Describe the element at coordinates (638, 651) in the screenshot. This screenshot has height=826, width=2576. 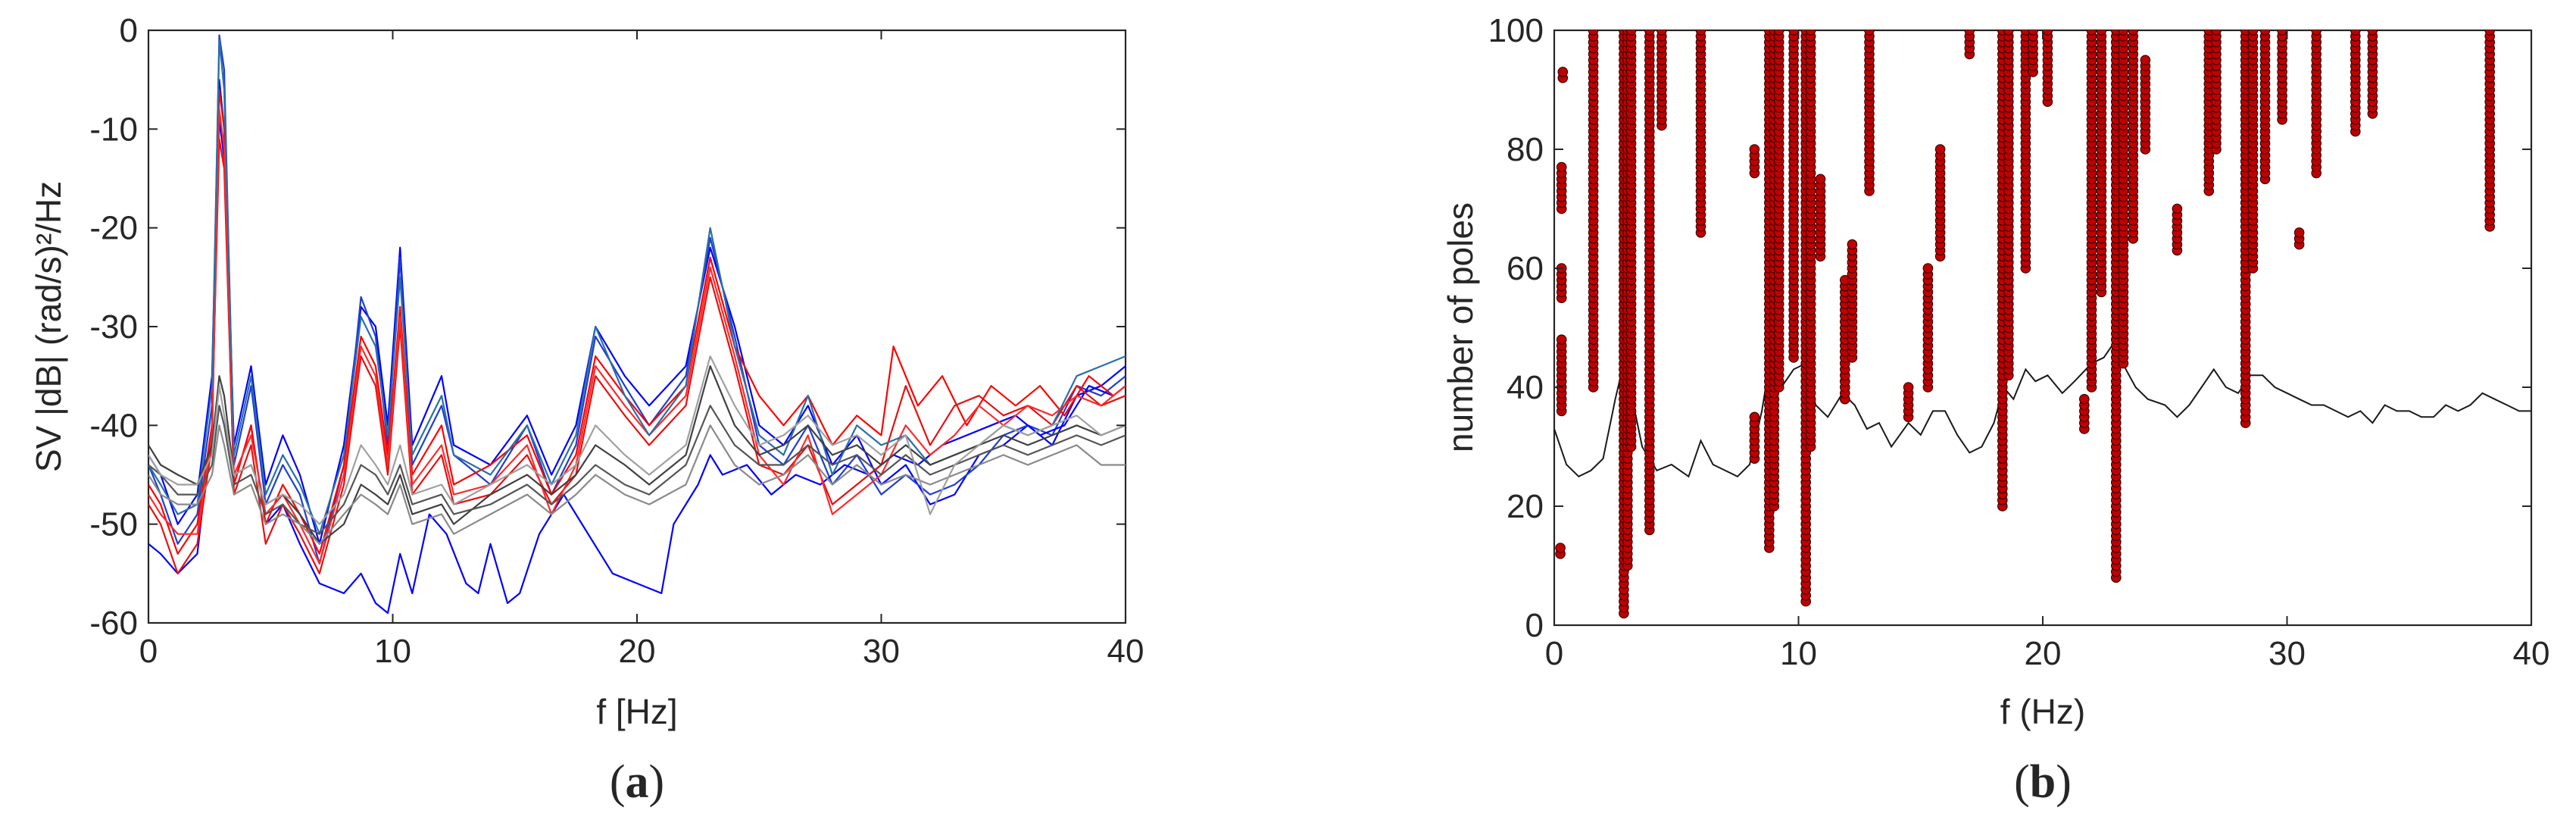
I see `x-tick-label-a: 20` at that location.